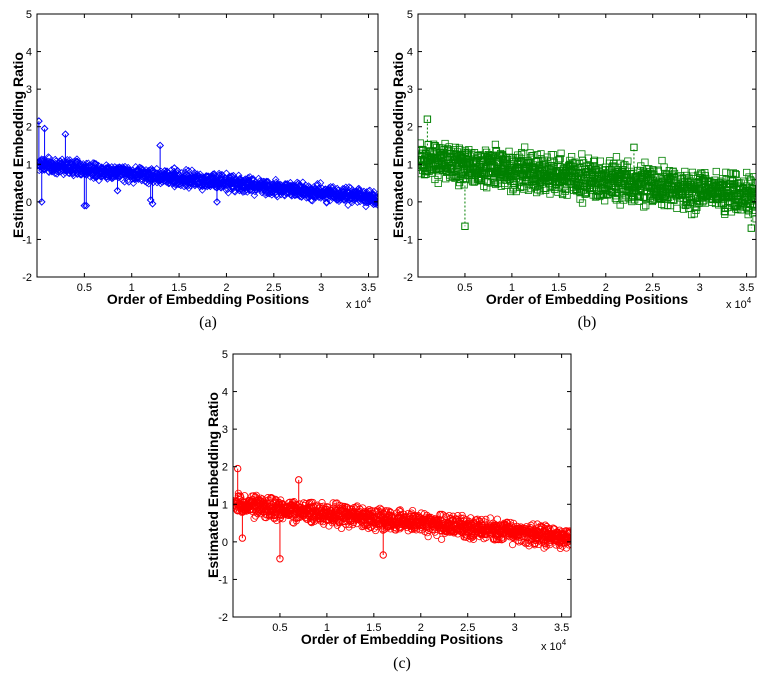  Describe the element at coordinates (587, 322) in the screenshot. I see `panel-caption-b: (b)` at that location.